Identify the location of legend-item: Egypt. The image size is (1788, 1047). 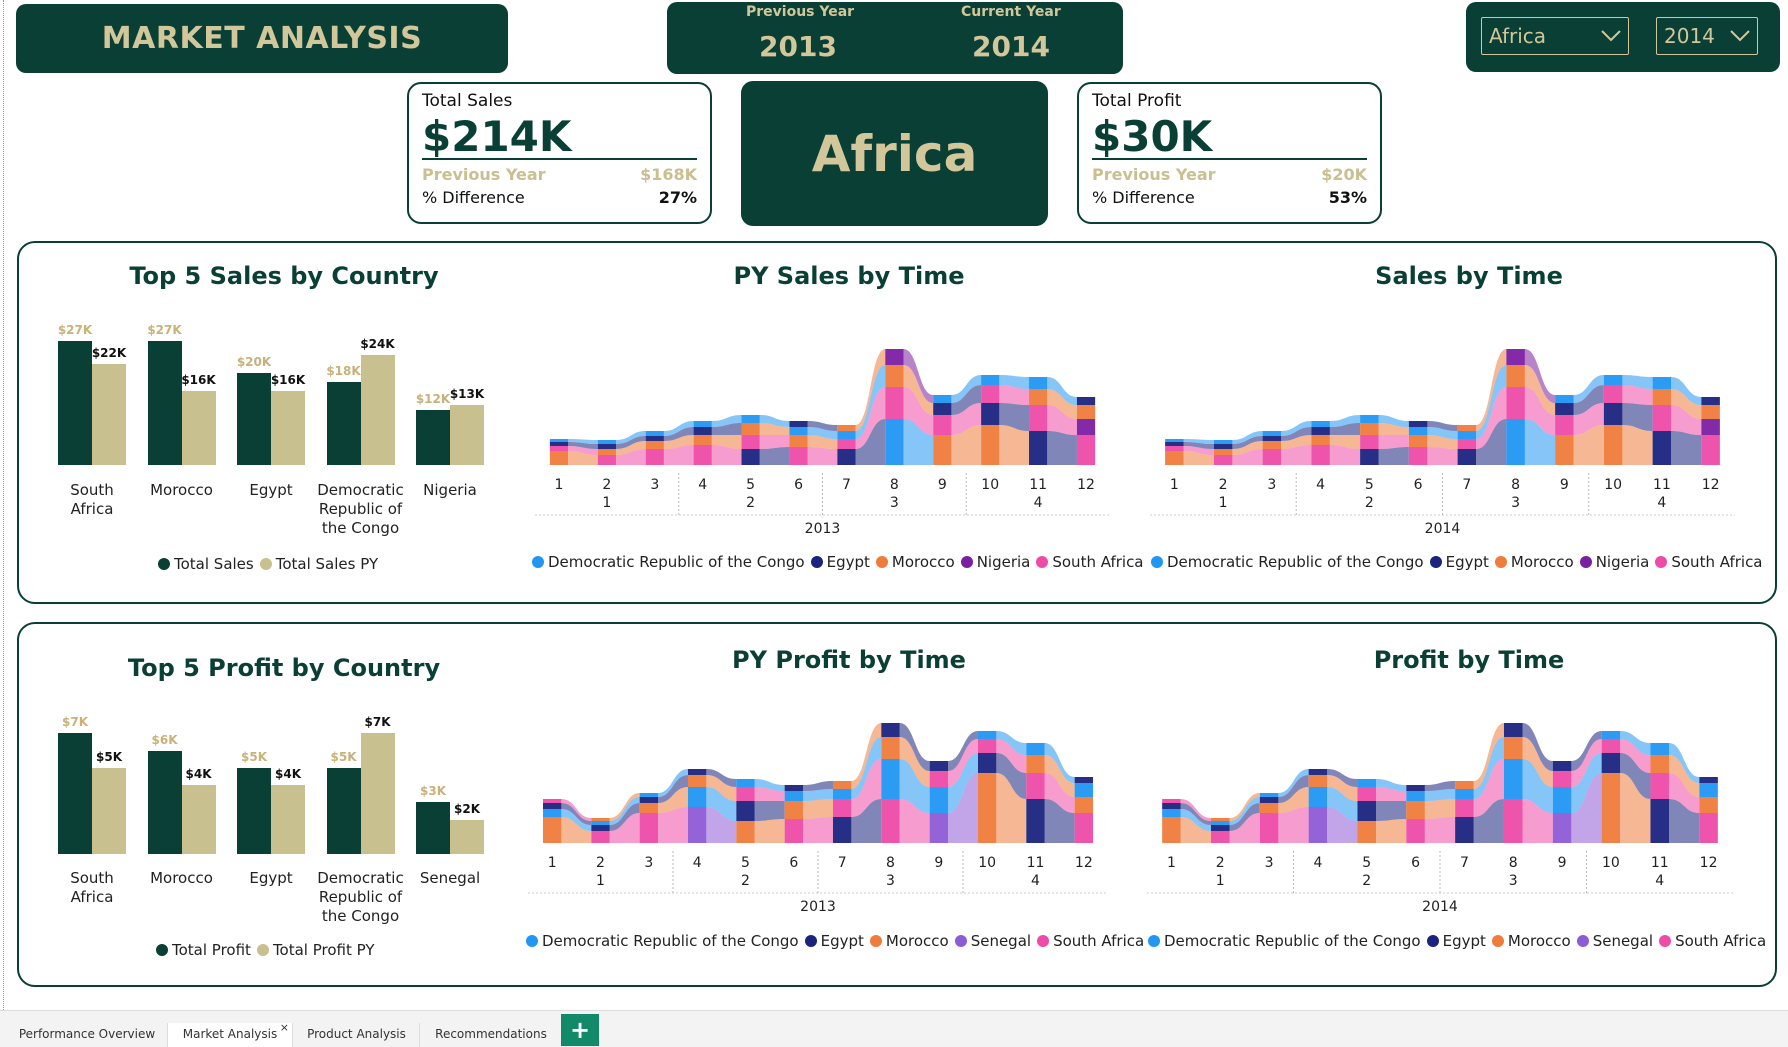
(834, 941).